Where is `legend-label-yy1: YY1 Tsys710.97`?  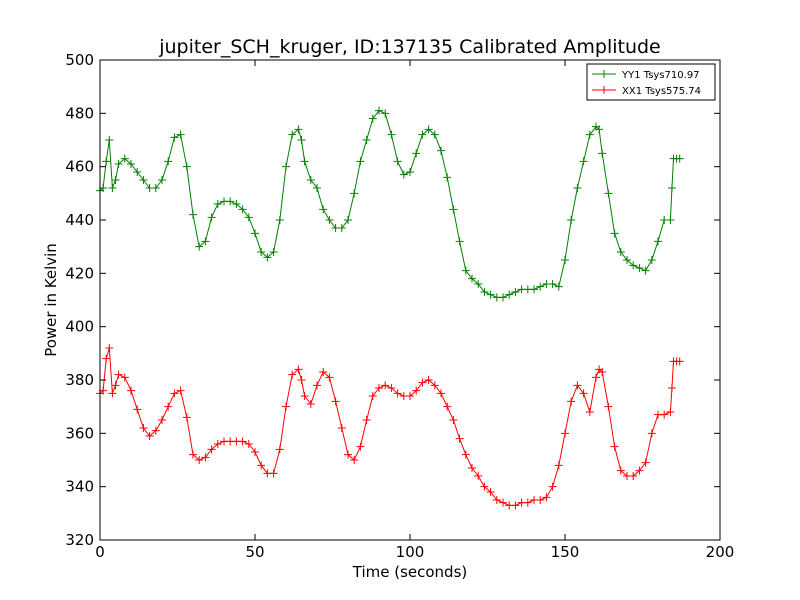
legend-label-yy1: YY1 Tsys710.97 is located at coordinates (660, 75).